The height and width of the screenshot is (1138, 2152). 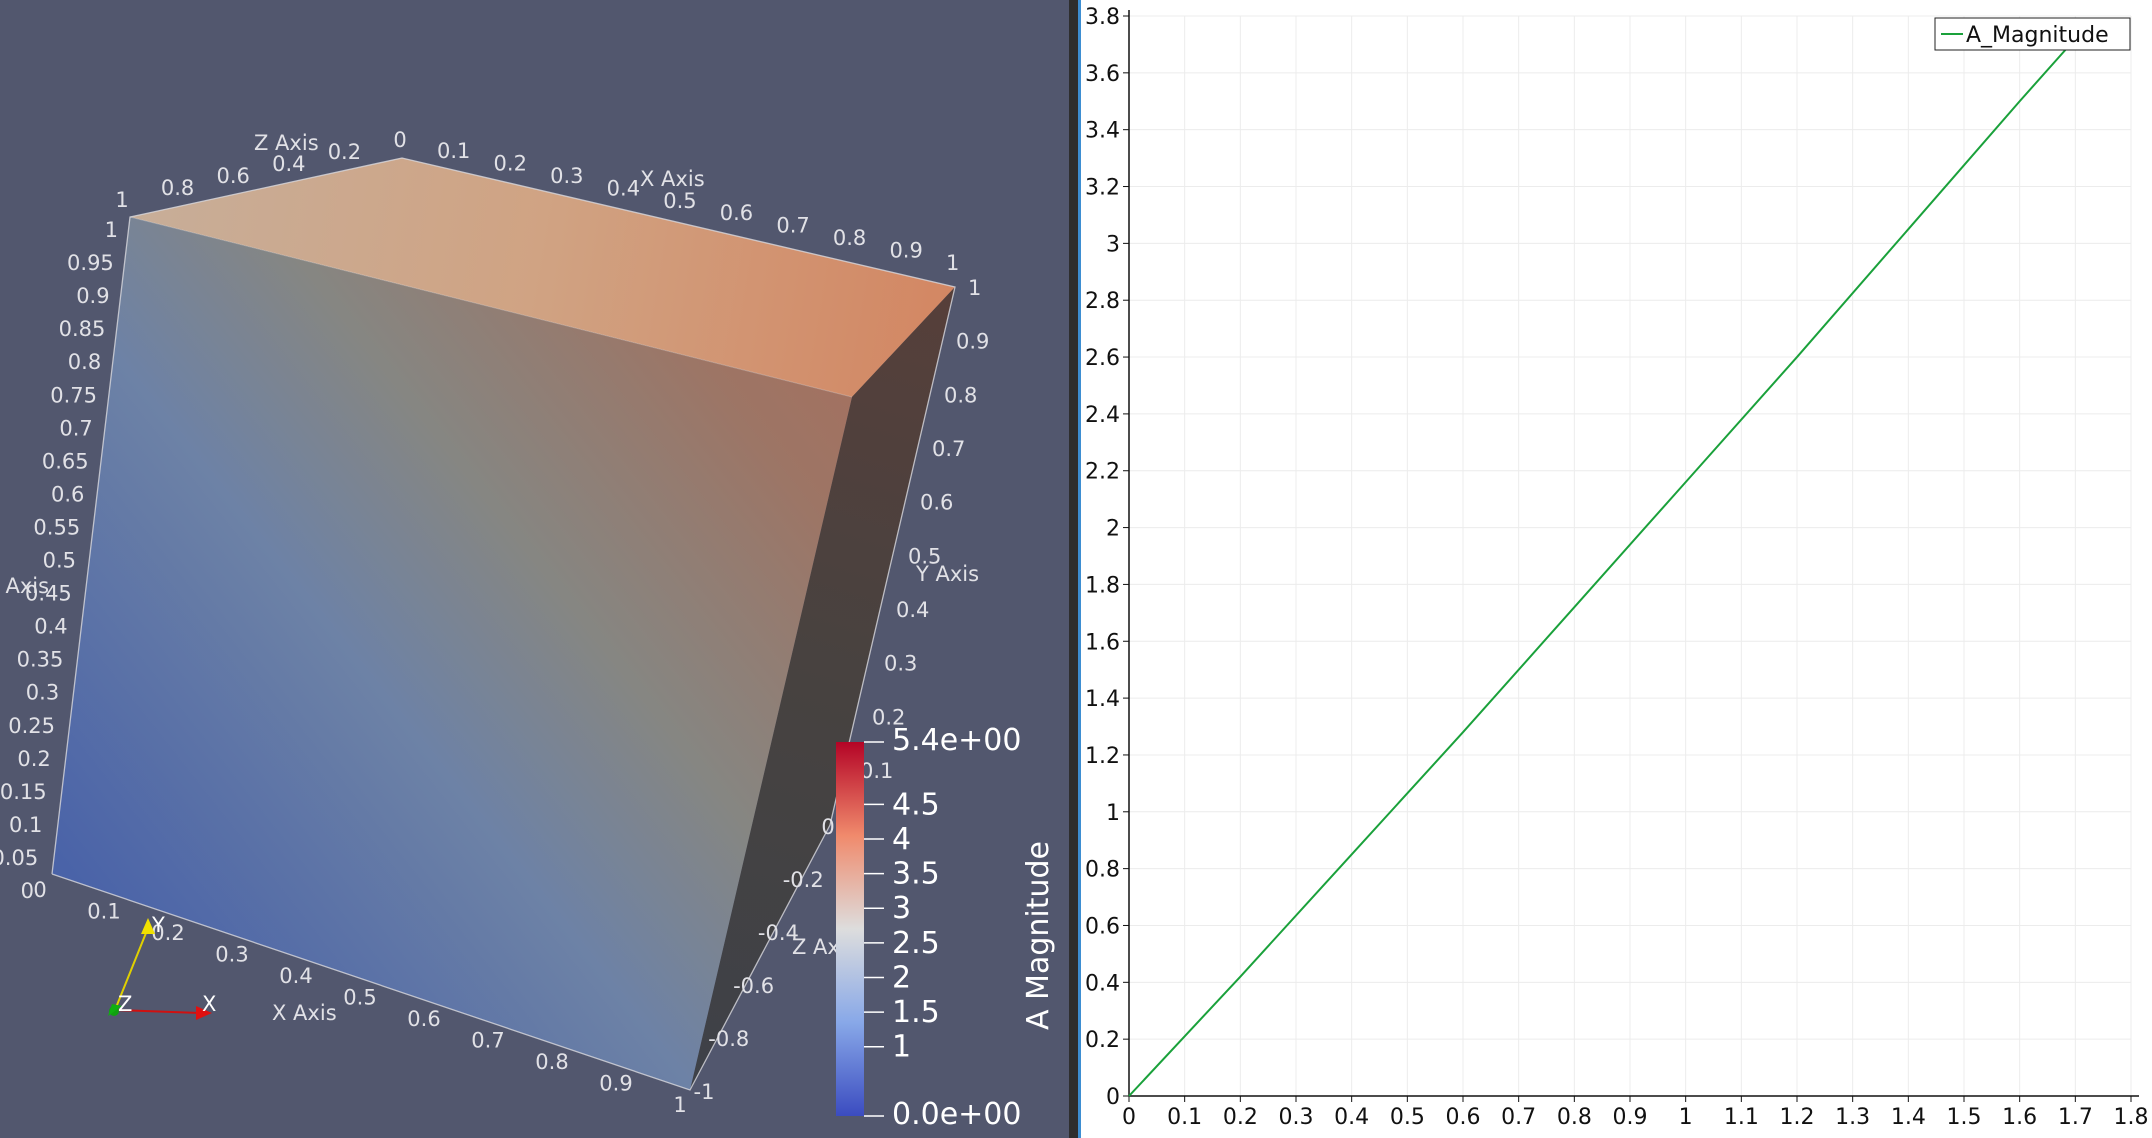 I want to click on right-y-tick-label: 0.3, so click(x=900, y=664).